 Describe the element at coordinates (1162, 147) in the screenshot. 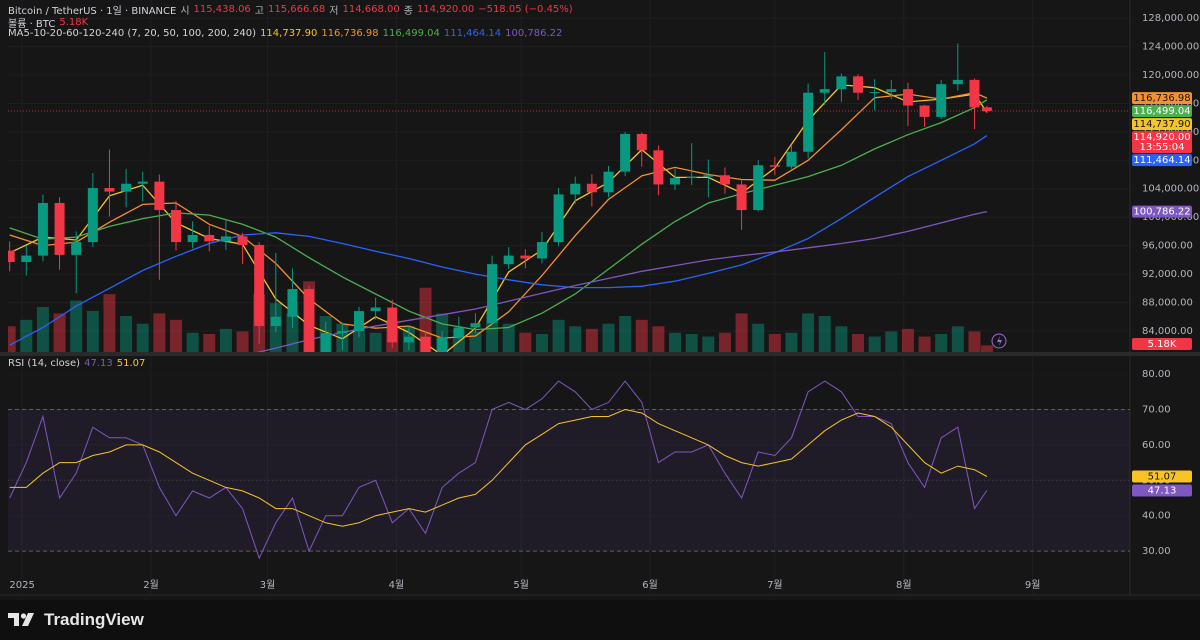

I see `price-tag-label: 13:55:04` at that location.